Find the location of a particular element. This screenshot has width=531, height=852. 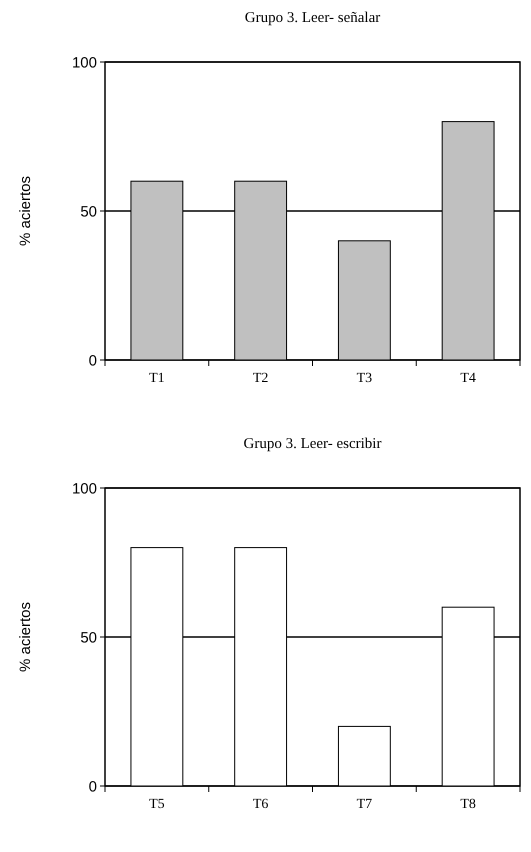

x-tick-label: T7 is located at coordinates (364, 804).